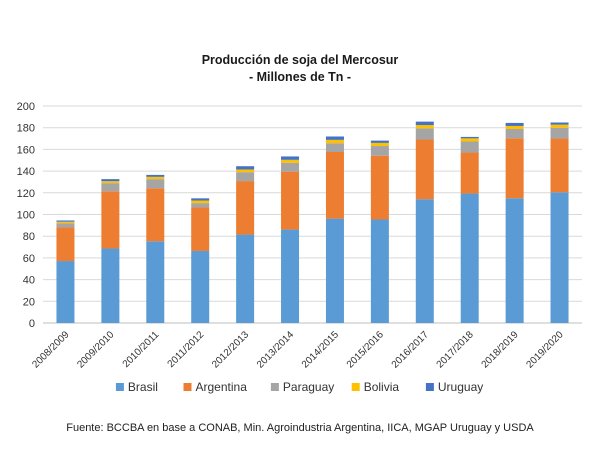 This screenshot has width=600, height=470. Describe the element at coordinates (29, 302) in the screenshot. I see `y-tick-label: 20` at that location.